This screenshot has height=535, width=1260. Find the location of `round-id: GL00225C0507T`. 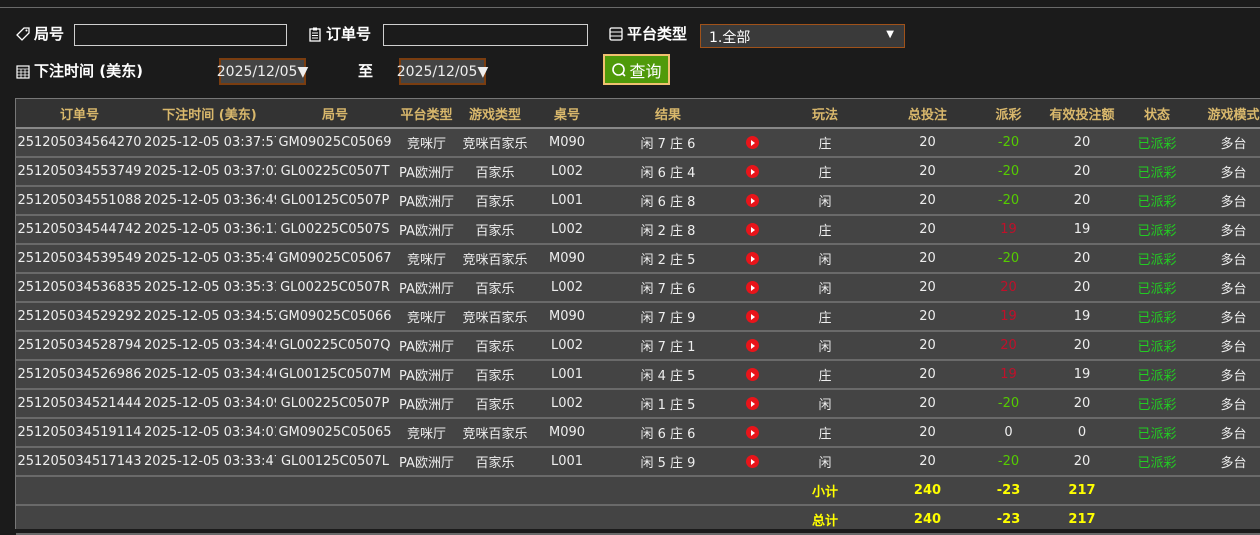

round-id: GL00225C0507T is located at coordinates (335, 172).